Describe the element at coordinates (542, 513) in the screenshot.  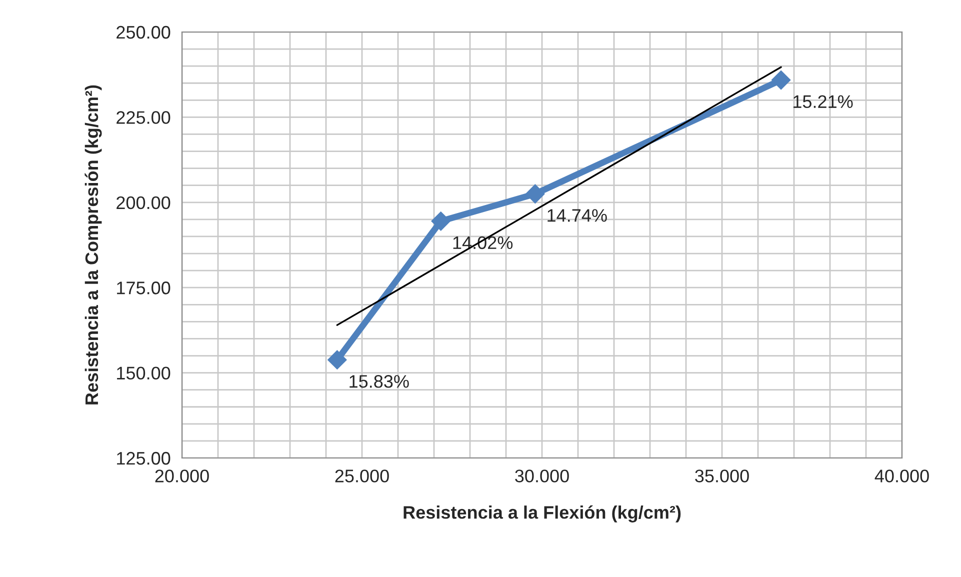
I see `x-axis-title: Resistencia a la Flexión (kg/cm²)` at that location.